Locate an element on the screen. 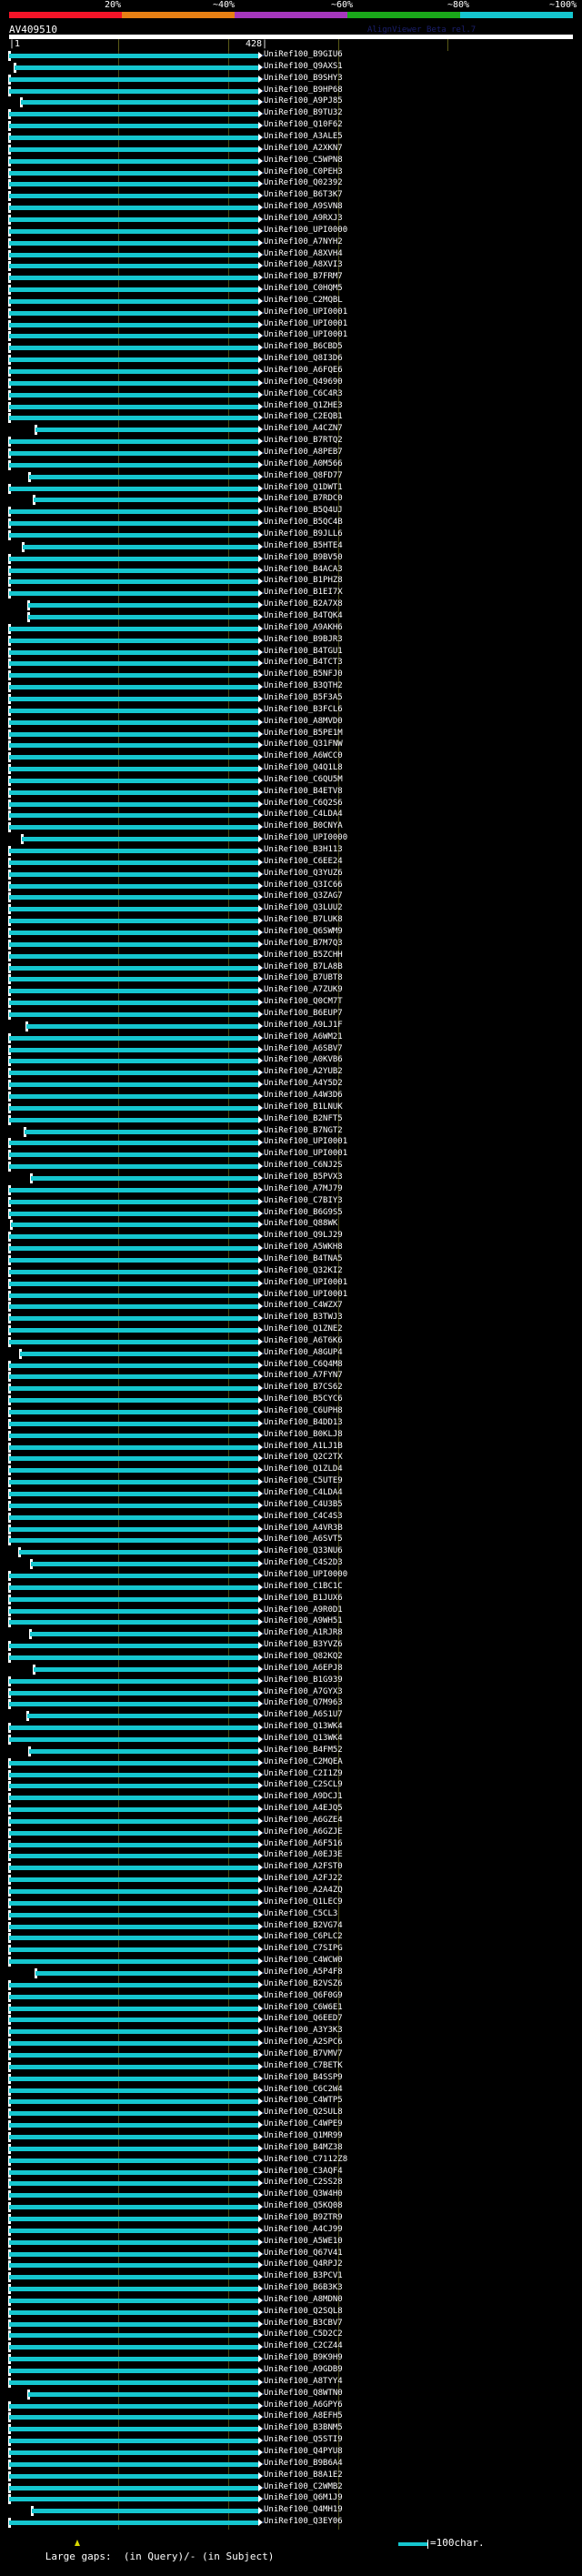  alignment-hit-row: UniRef100_A6T6K6 is located at coordinates (291, 1341).